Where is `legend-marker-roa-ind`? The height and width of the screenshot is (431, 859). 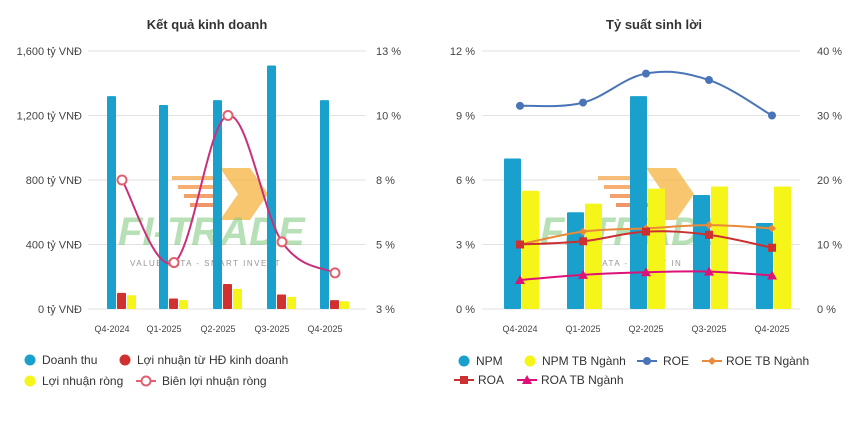 legend-marker-roa-ind is located at coordinates (527, 379).